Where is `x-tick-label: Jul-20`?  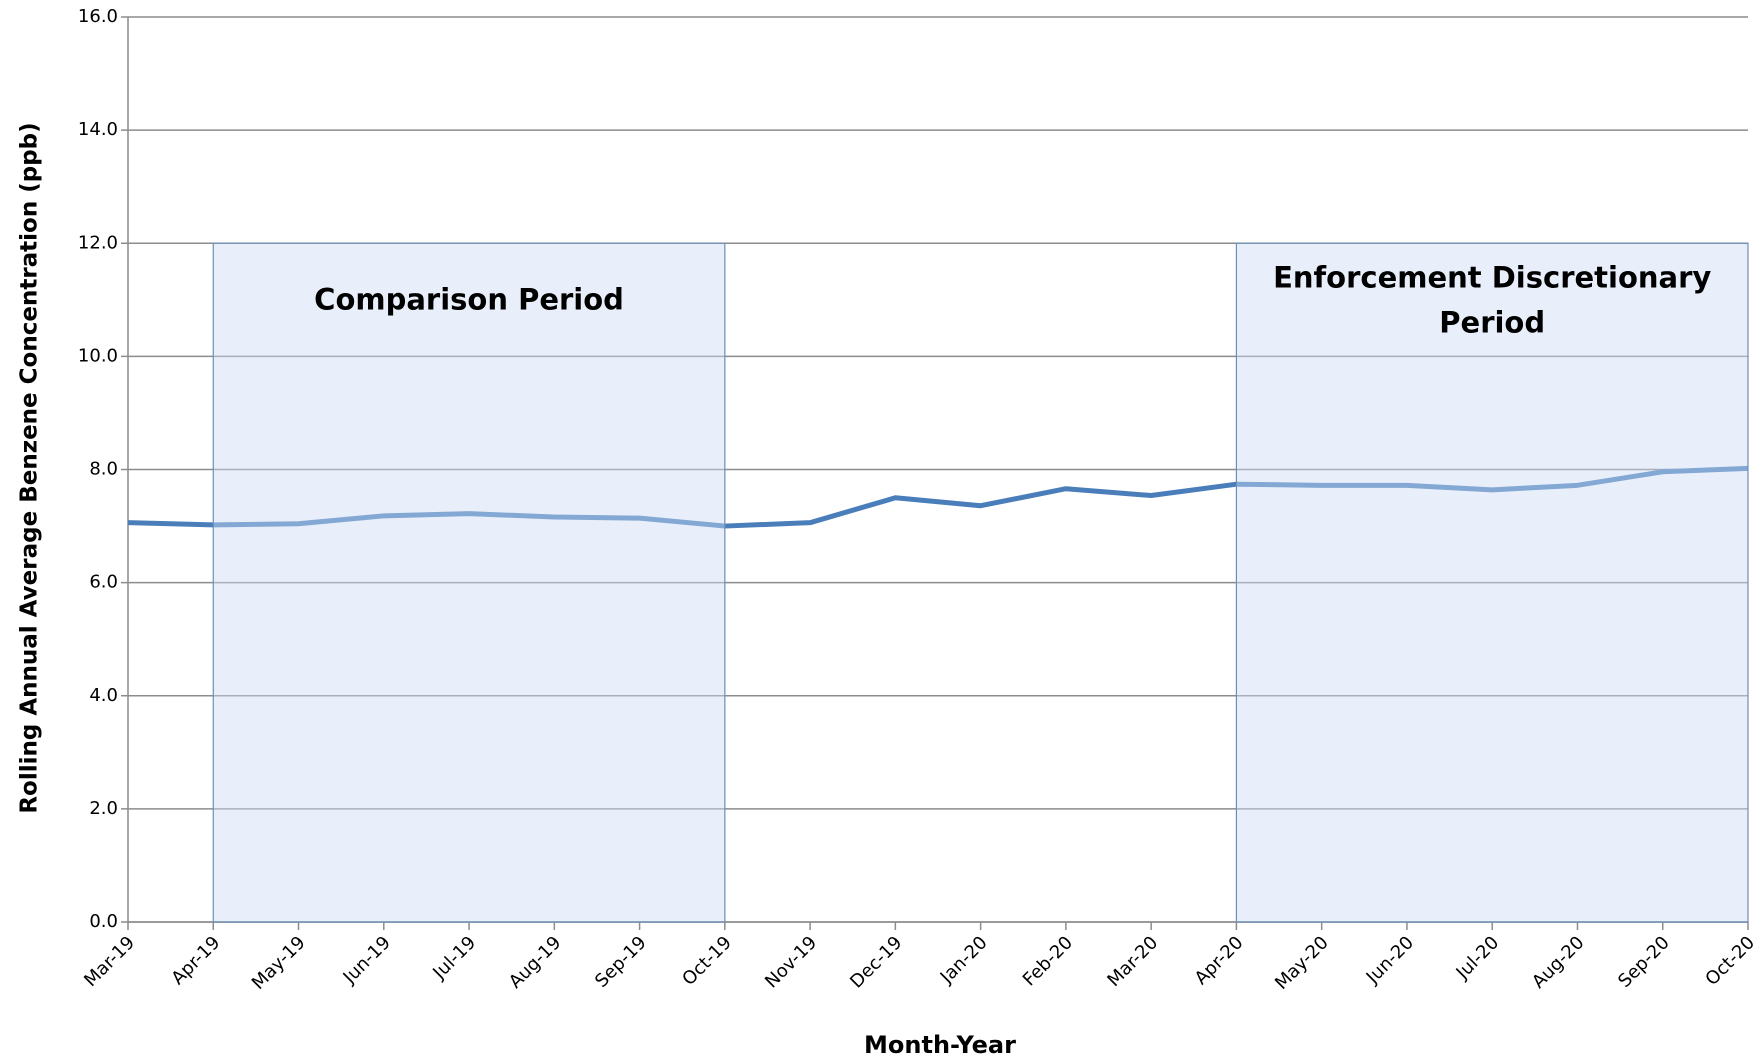 x-tick-label: Jul-20 is located at coordinates (1478, 958).